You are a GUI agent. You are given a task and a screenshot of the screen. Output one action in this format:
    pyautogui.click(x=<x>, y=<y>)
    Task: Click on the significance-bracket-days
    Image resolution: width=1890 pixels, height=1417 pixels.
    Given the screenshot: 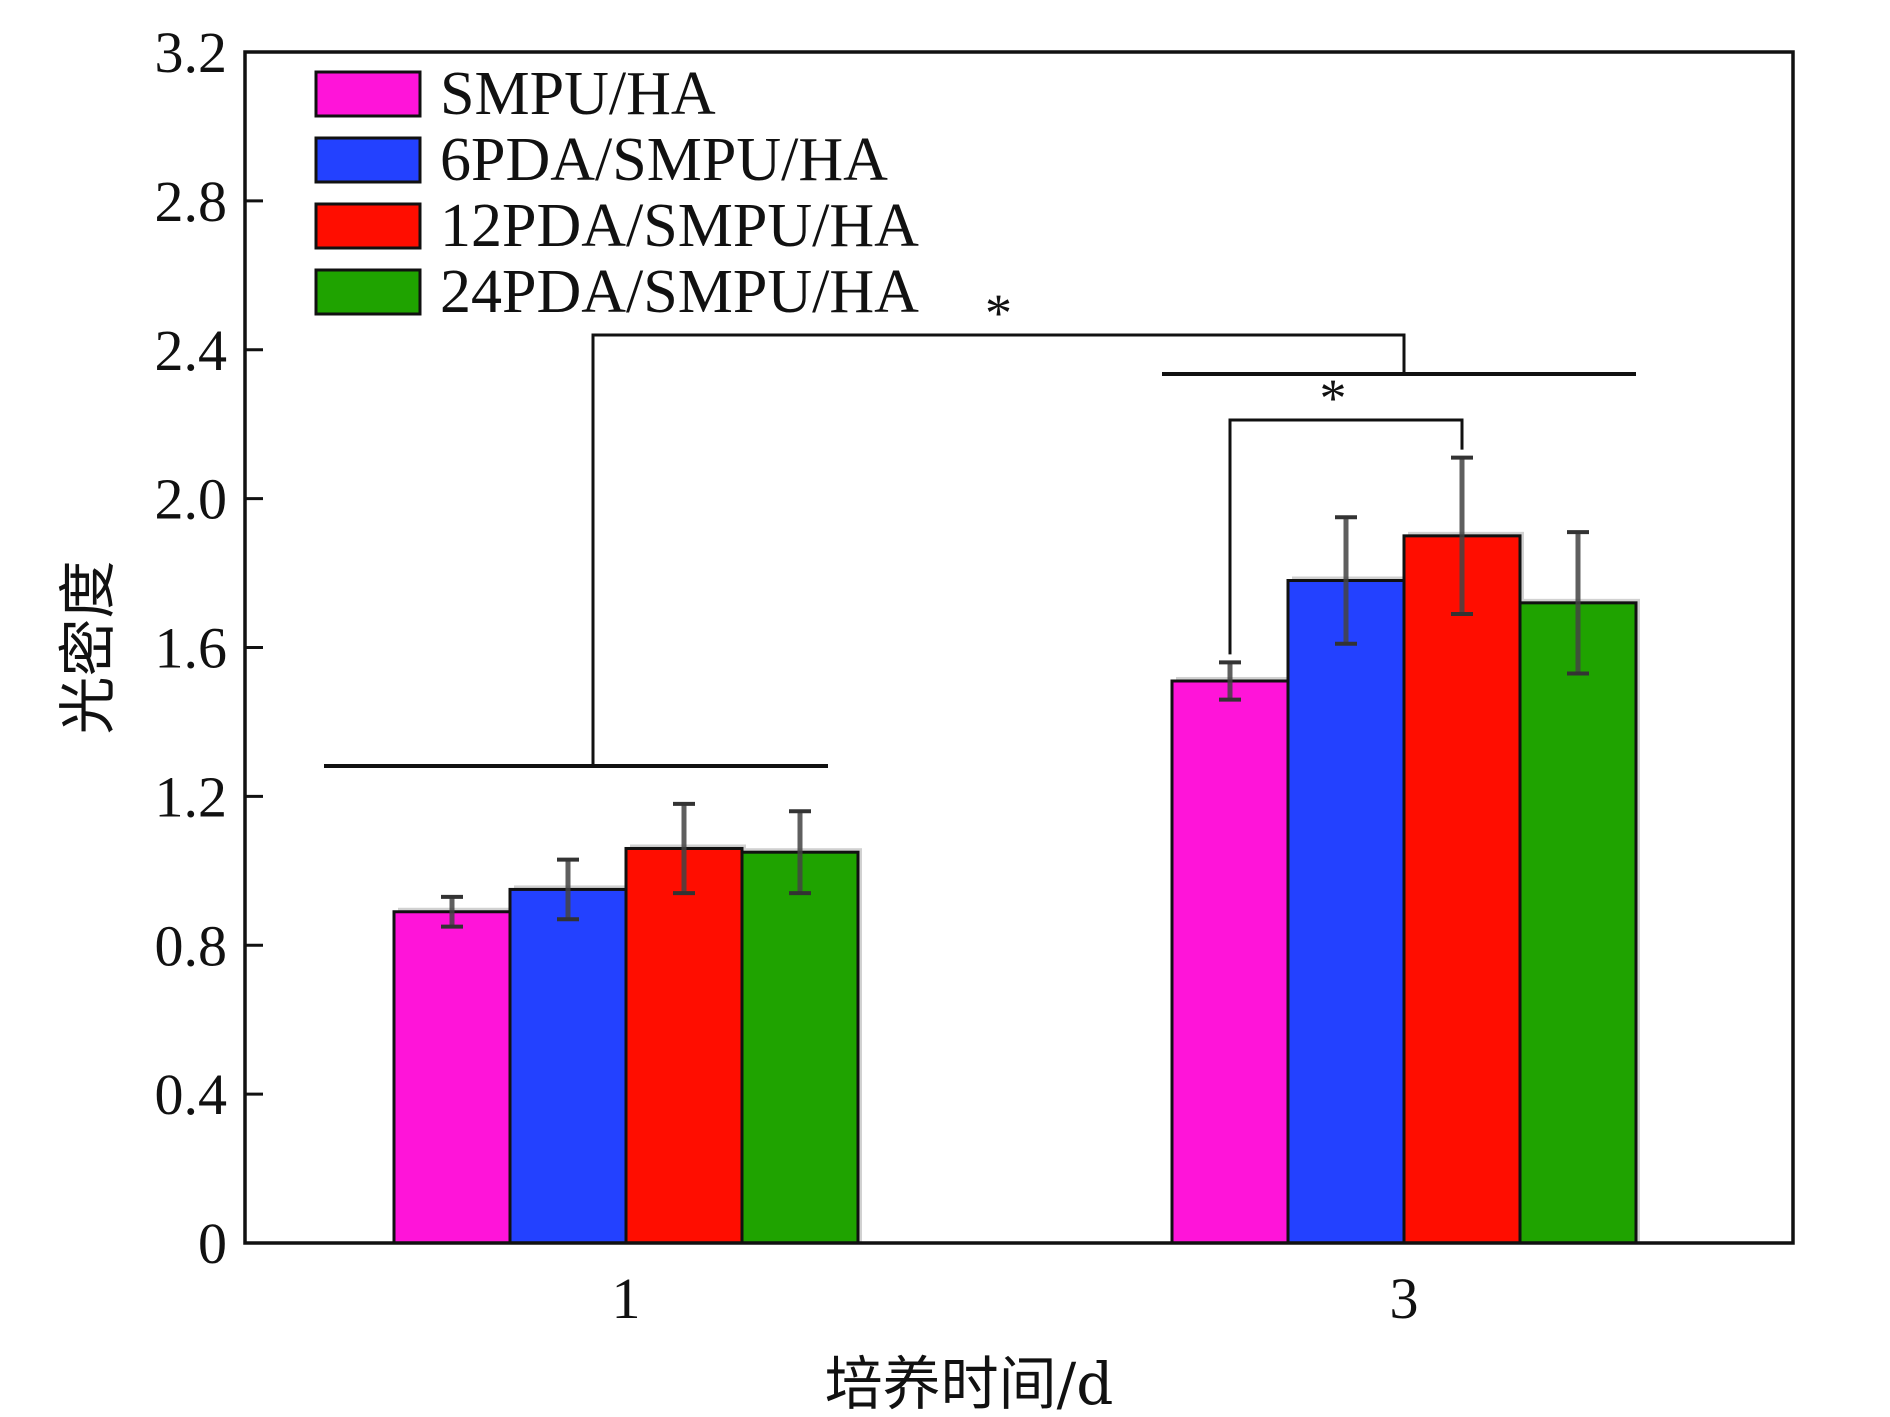 What is the action you would take?
    pyautogui.click(x=998, y=549)
    